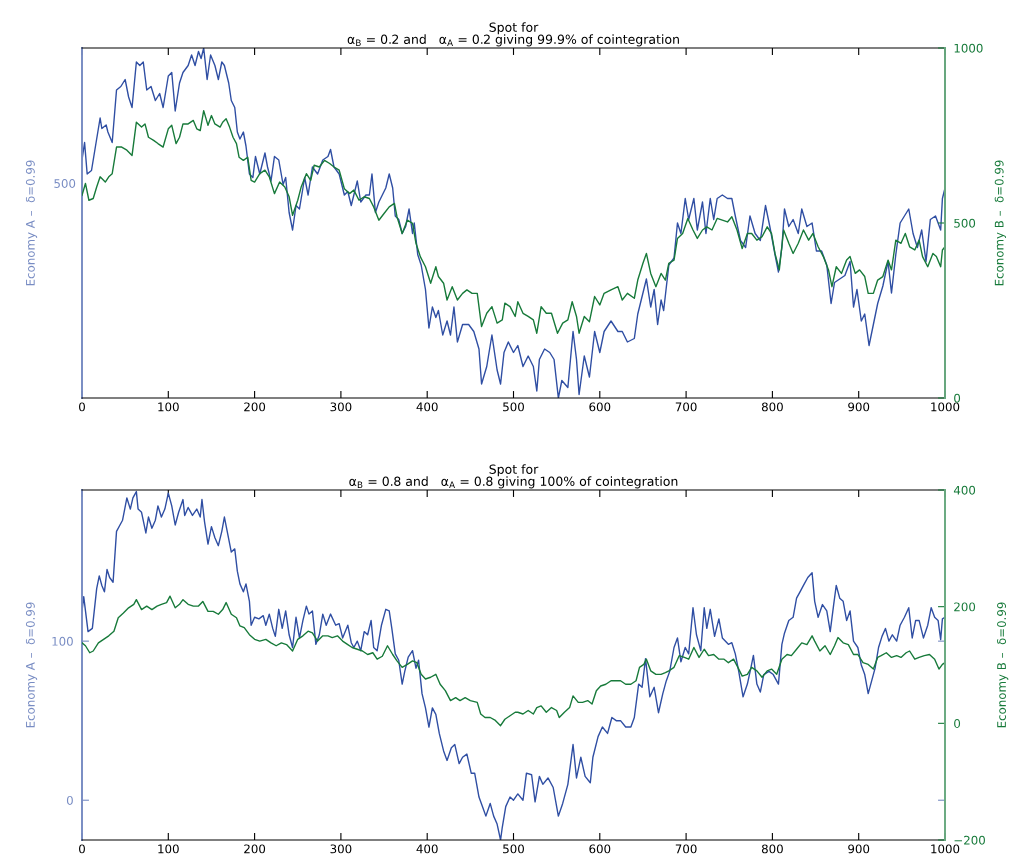 This screenshot has height=864, width=1025. What do you see at coordinates (965, 607) in the screenshot?
I see `y2-tick-label: 200` at bounding box center [965, 607].